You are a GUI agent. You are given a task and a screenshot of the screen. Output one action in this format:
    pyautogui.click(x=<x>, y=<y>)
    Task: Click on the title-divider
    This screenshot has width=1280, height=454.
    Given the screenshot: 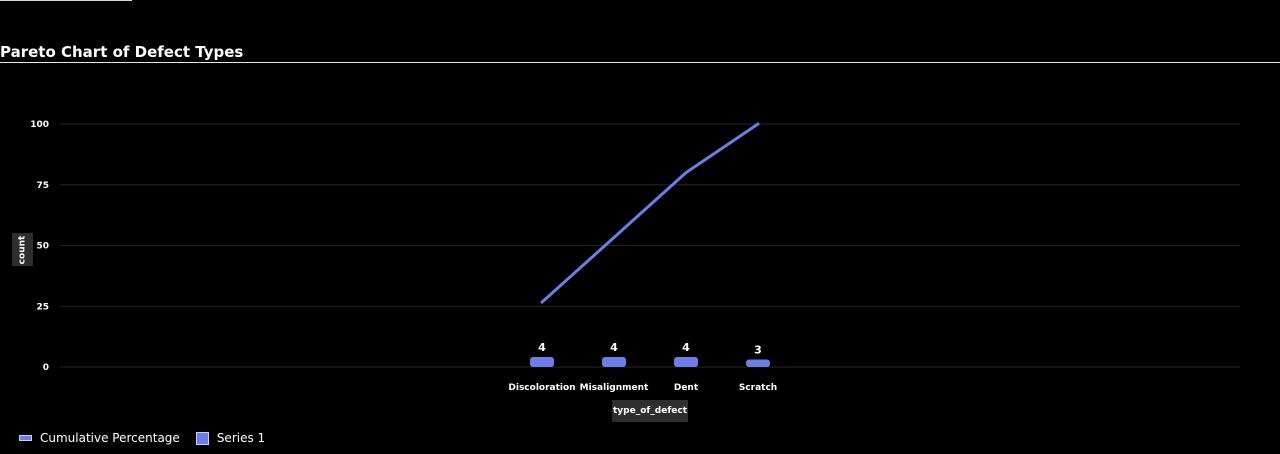 What is the action you would take?
    pyautogui.click(x=640, y=62)
    